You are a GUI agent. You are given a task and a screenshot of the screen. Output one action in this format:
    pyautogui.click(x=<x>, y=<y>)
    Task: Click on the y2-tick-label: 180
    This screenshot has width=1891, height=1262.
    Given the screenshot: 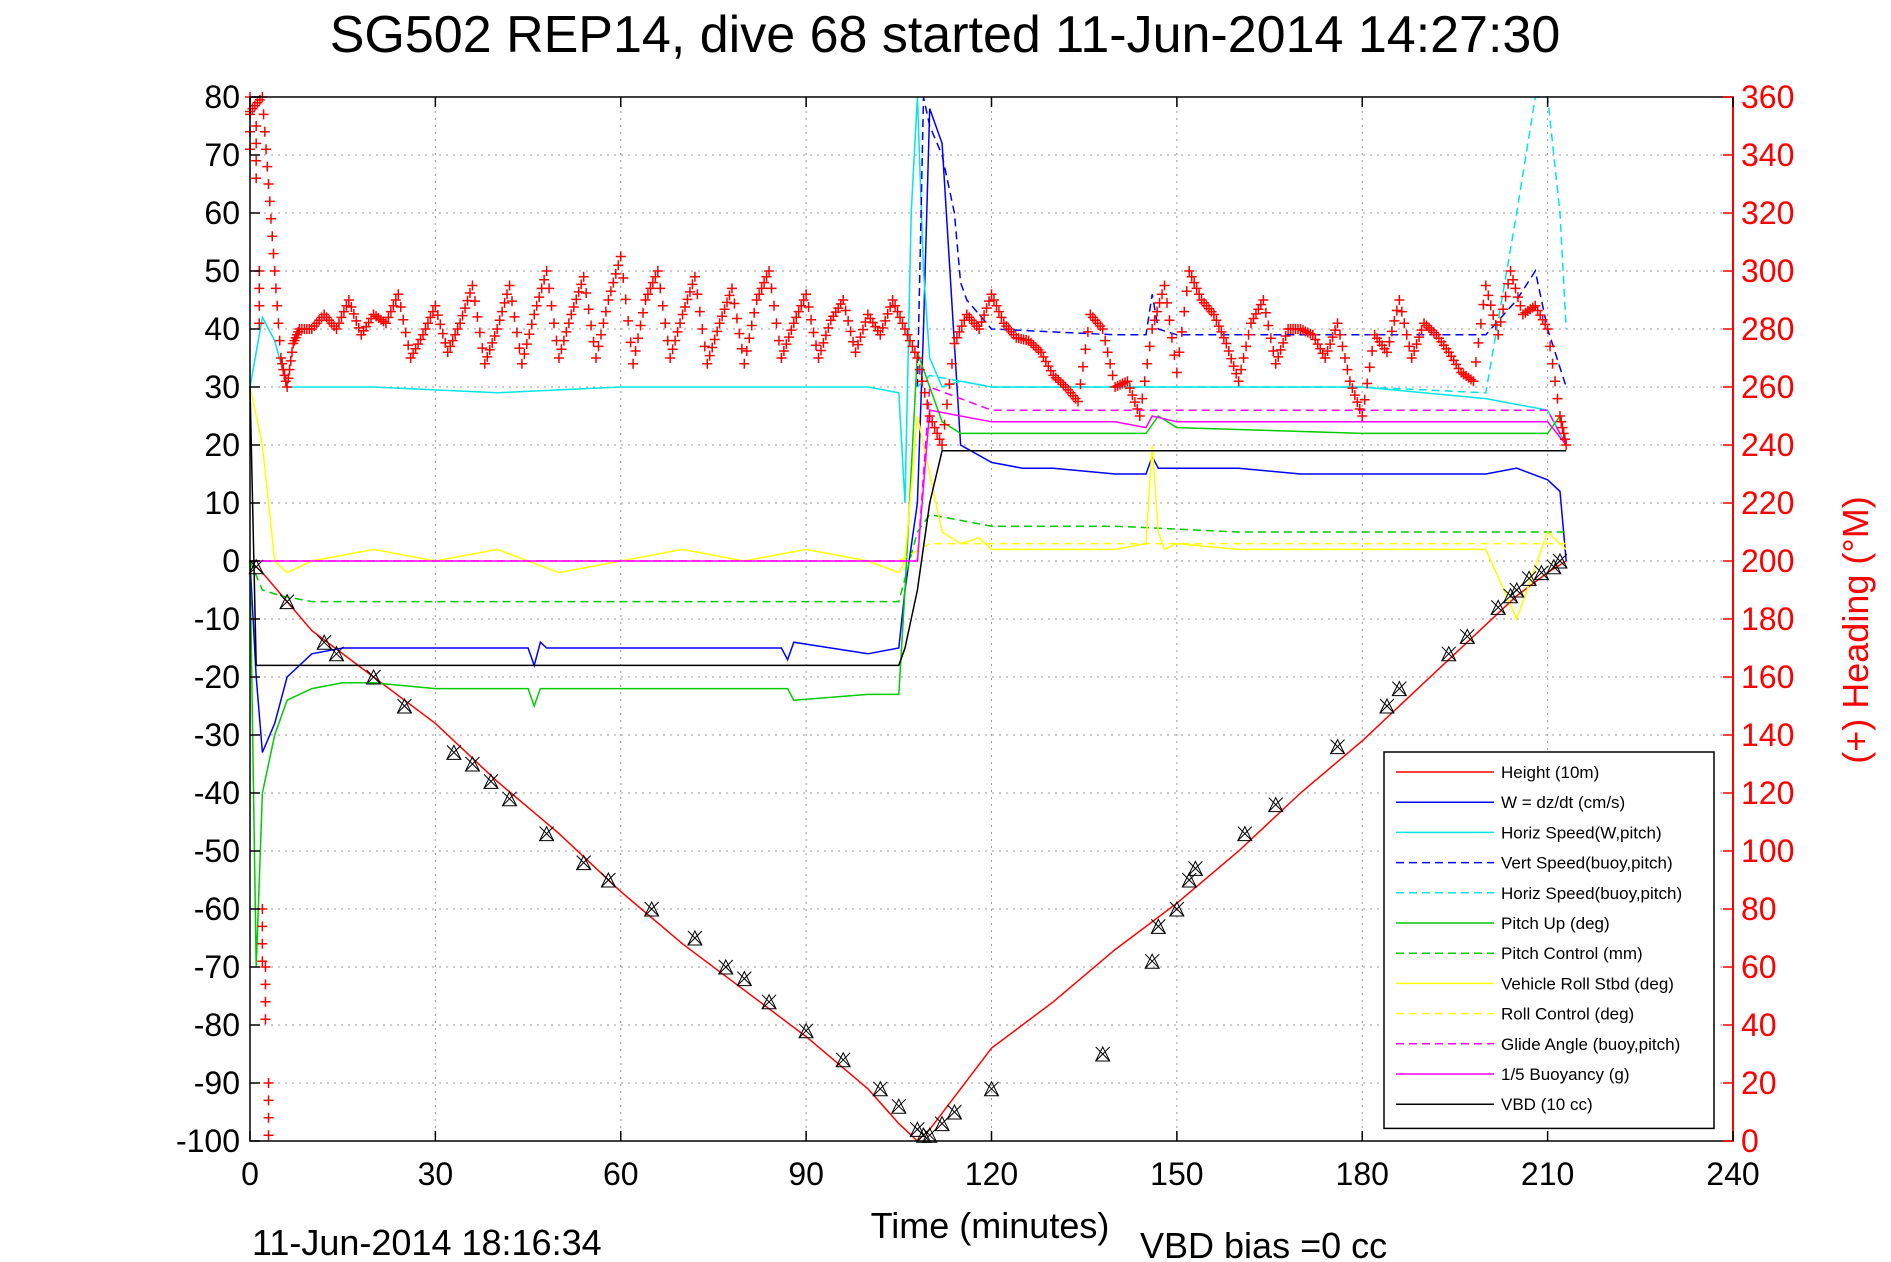 What is the action you would take?
    pyautogui.click(x=1767, y=619)
    